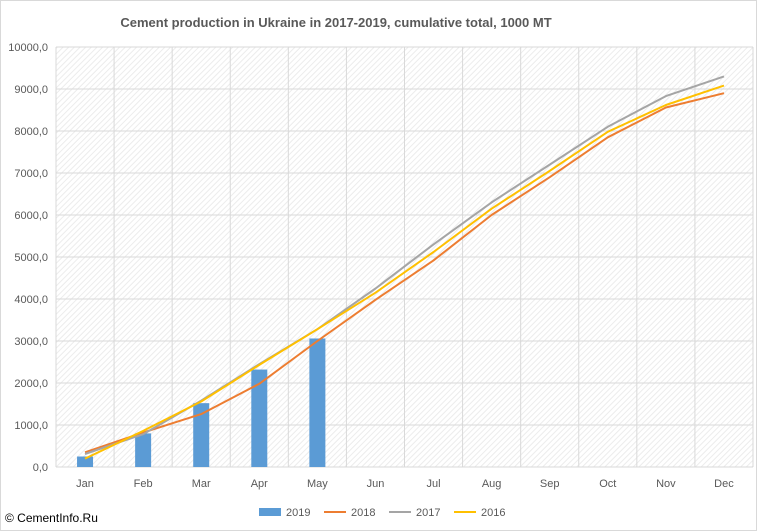 This screenshot has height=531, width=757. What do you see at coordinates (31, 300) in the screenshot?
I see `y-tick-label: 4000,0` at bounding box center [31, 300].